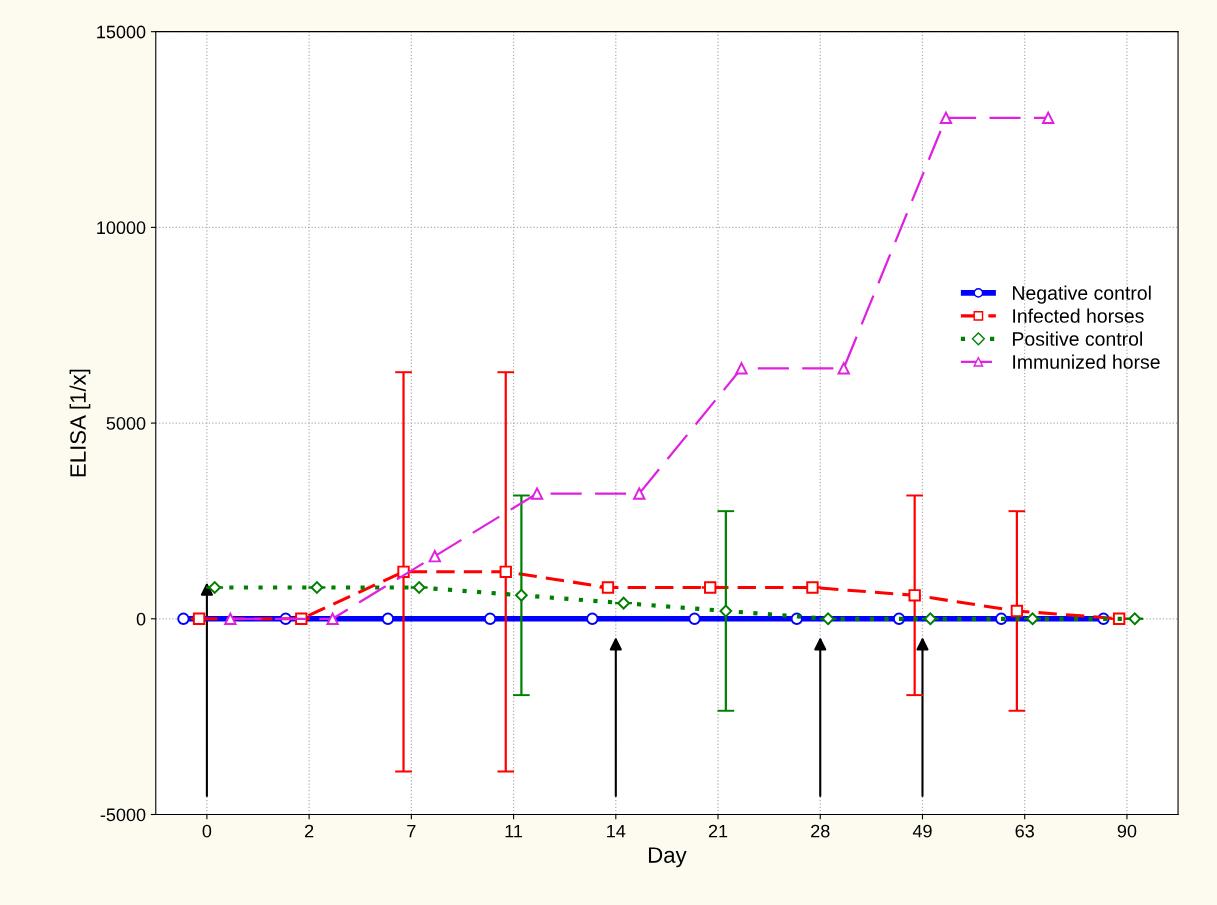  Describe the element at coordinates (141, 619) in the screenshot. I see `y-tick-label: 0` at that location.